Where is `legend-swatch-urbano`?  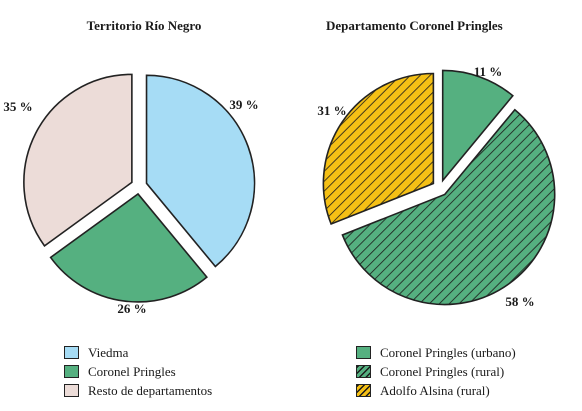 legend-swatch-urbano is located at coordinates (363, 352).